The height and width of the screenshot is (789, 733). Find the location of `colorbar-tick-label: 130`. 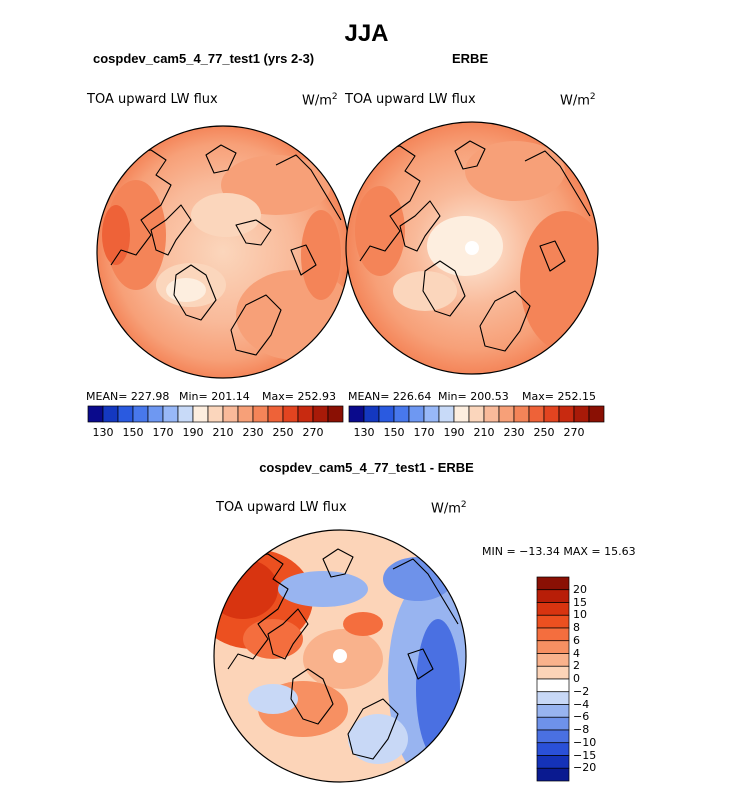

colorbar-tick-label: 130 is located at coordinates (103, 432).